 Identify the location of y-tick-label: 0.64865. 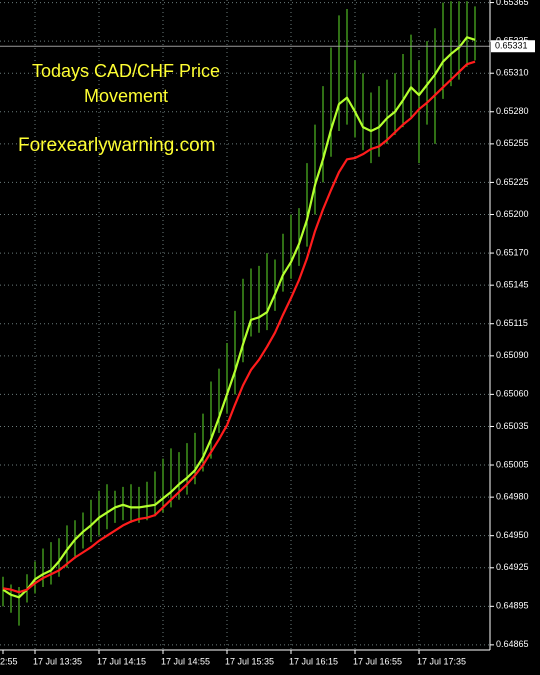
(512, 644).